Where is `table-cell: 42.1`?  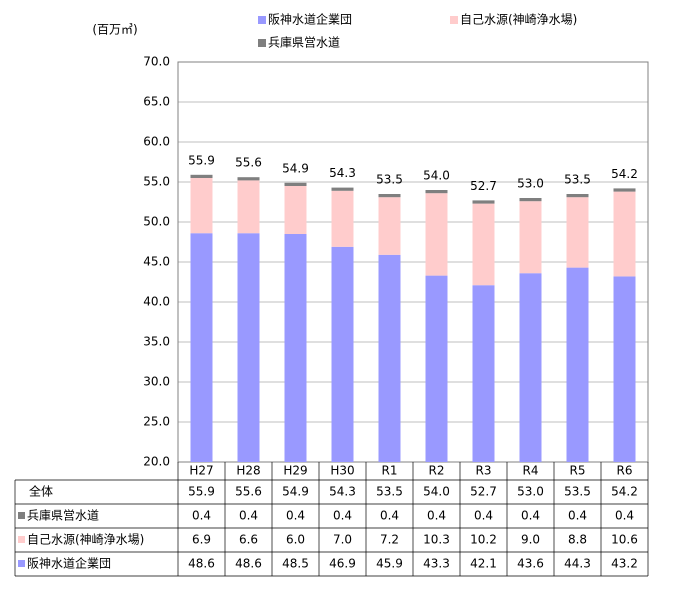 table-cell: 42.1 is located at coordinates (483, 564).